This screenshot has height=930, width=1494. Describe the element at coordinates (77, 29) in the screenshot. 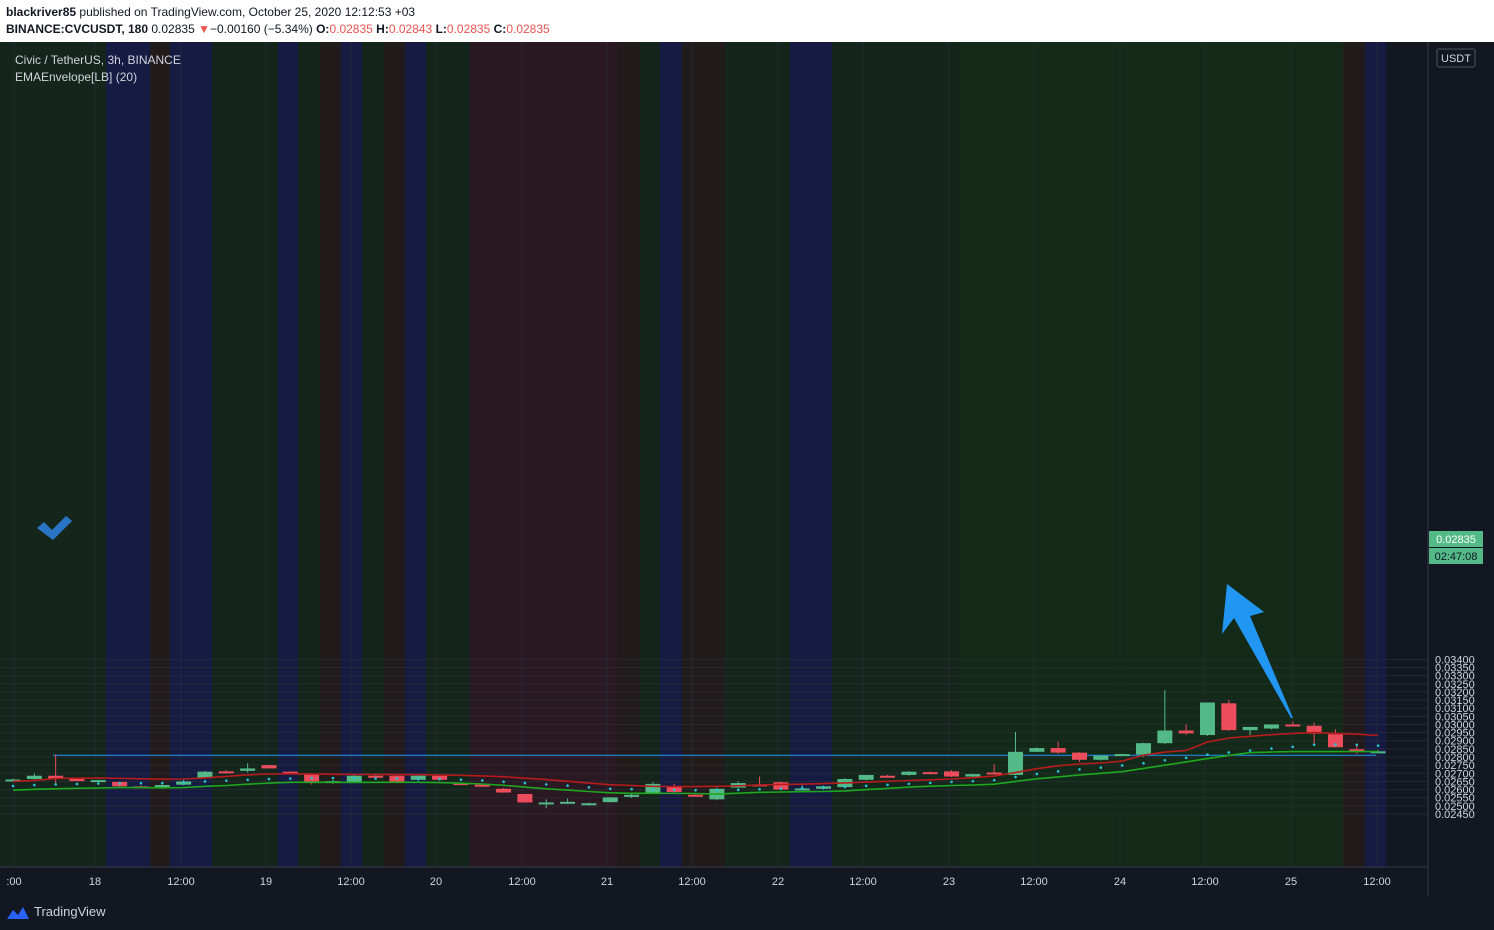

I see `symbol-text: BINANCE:CVCUSDT, 180` at that location.